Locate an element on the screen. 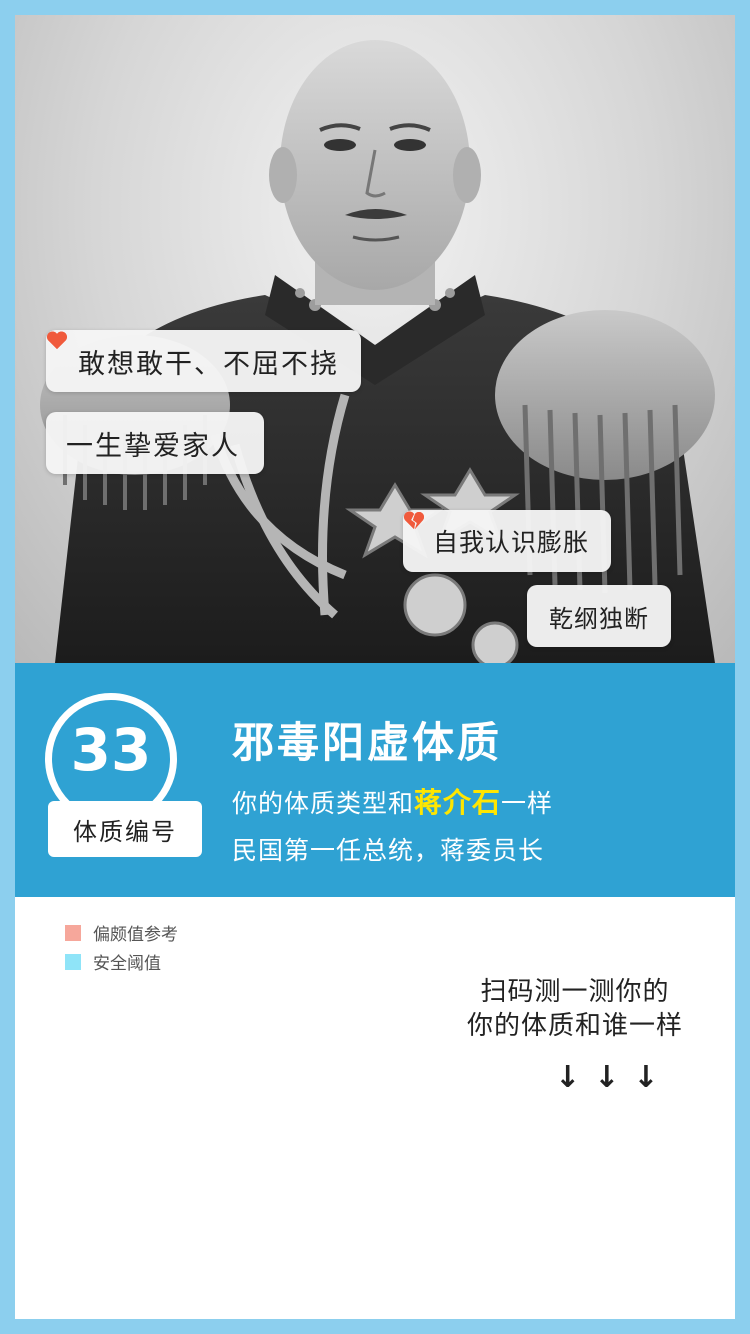 This screenshot has height=1334, width=750. positive-tag: 敢想敢干、不屈不挠 is located at coordinates (203, 361).